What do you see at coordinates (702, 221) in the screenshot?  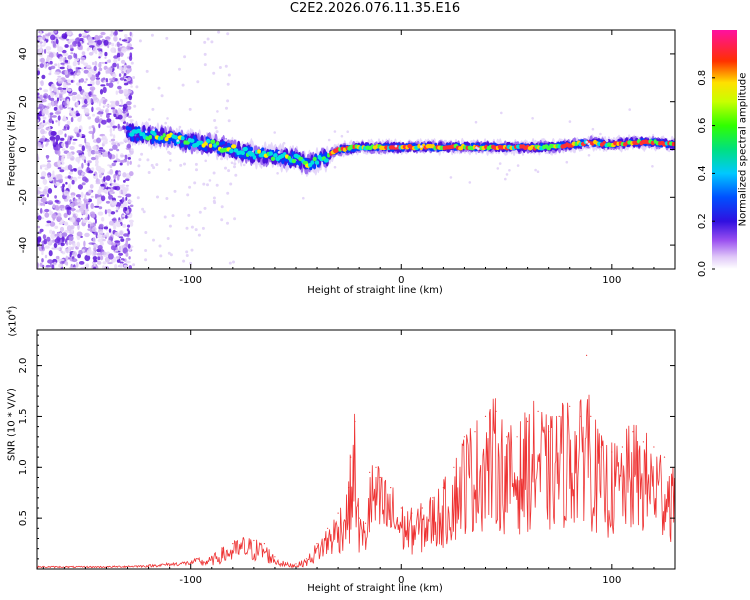 I see `colorbar-tick-label: 0.2` at bounding box center [702, 221].